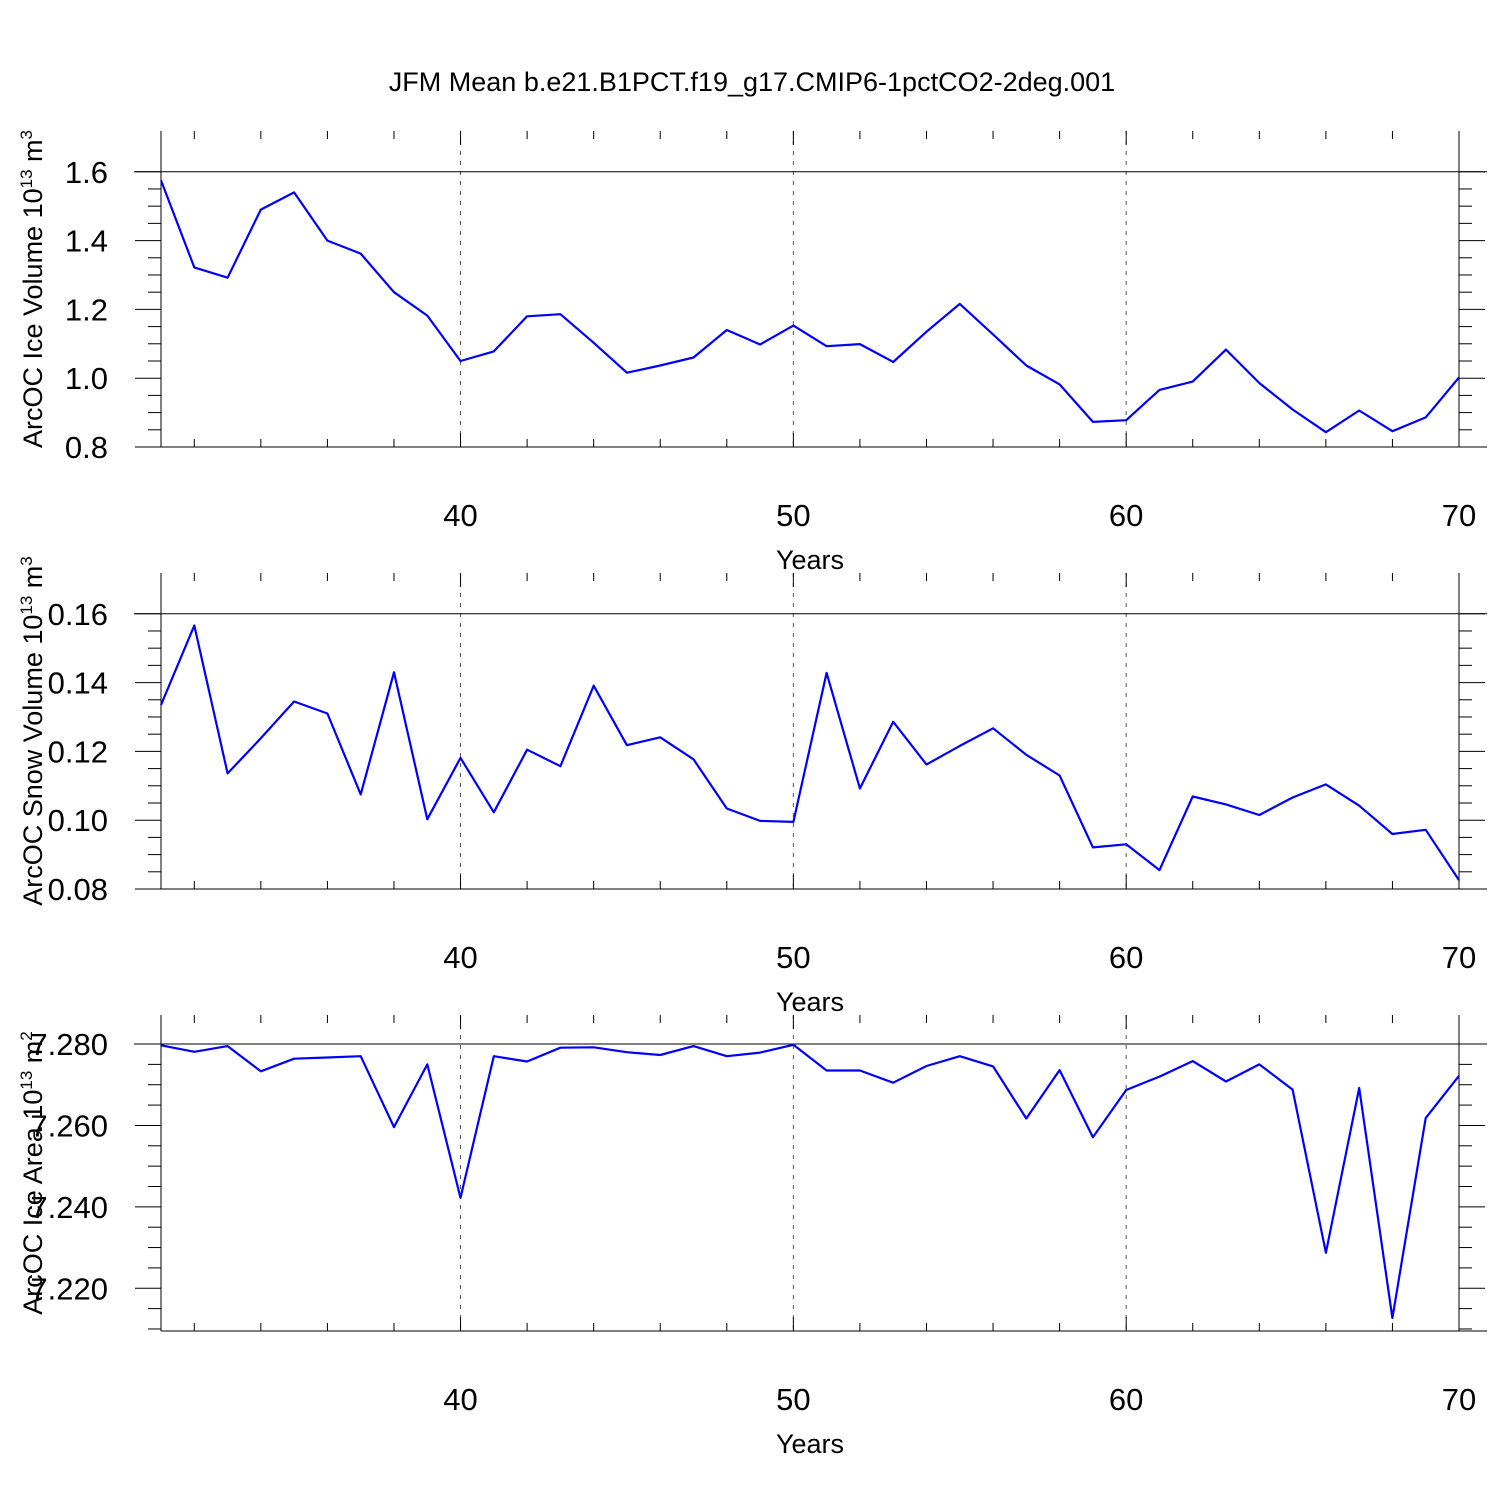  Describe the element at coordinates (78, 889) in the screenshot. I see `y-tick-label: 0.08` at that location.